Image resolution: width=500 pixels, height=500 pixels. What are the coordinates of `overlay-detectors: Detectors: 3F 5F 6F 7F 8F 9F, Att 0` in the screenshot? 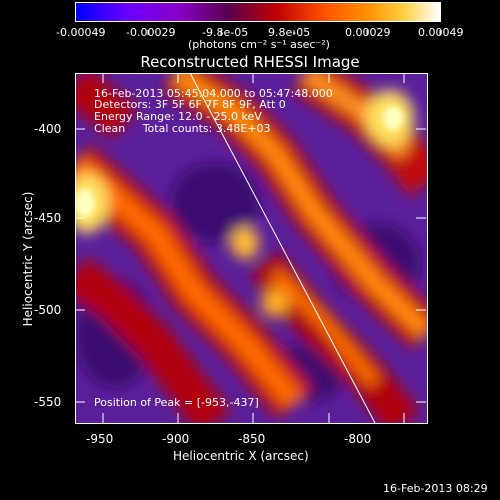 It's located at (190, 104).